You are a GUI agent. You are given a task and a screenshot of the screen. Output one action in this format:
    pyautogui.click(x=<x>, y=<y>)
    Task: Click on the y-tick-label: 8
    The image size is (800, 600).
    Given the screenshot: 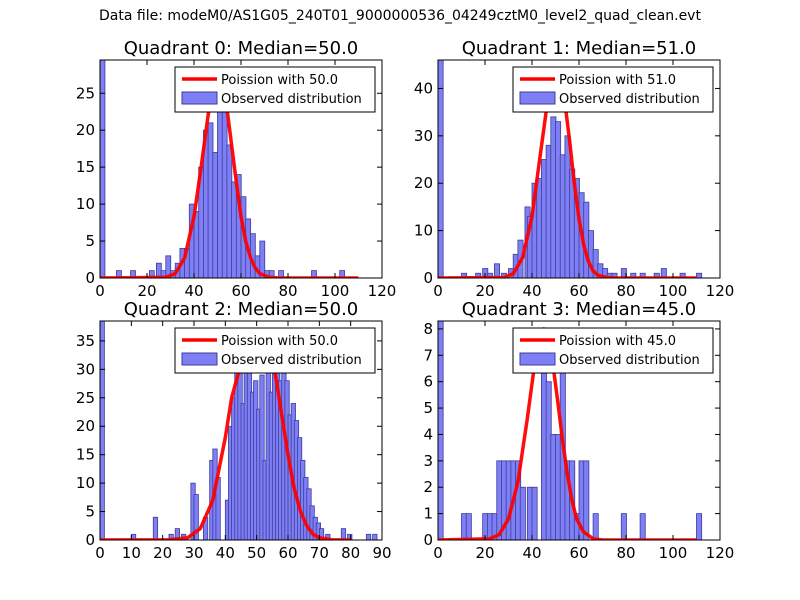 What is the action you would take?
    pyautogui.click(x=428, y=329)
    